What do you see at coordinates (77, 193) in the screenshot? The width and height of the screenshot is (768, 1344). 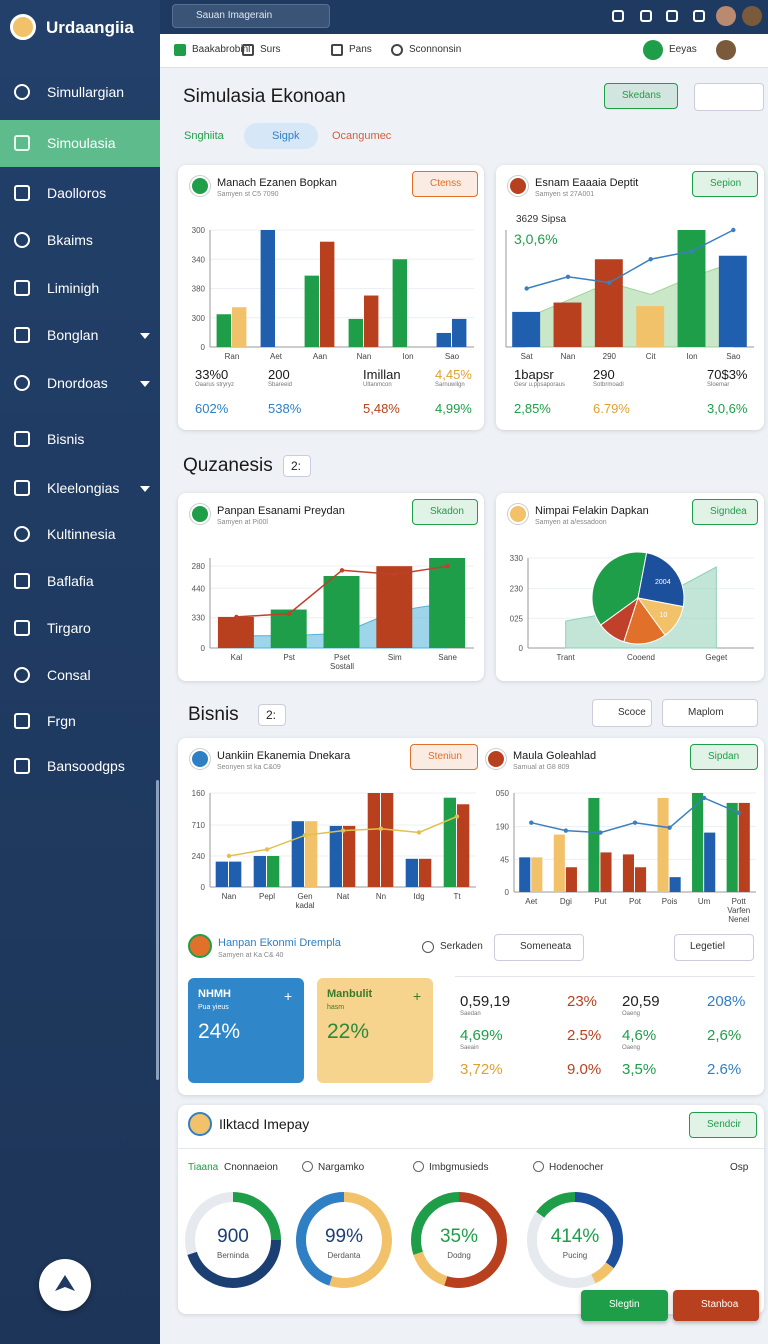 I see `nav-label: Daolloros` at bounding box center [77, 193].